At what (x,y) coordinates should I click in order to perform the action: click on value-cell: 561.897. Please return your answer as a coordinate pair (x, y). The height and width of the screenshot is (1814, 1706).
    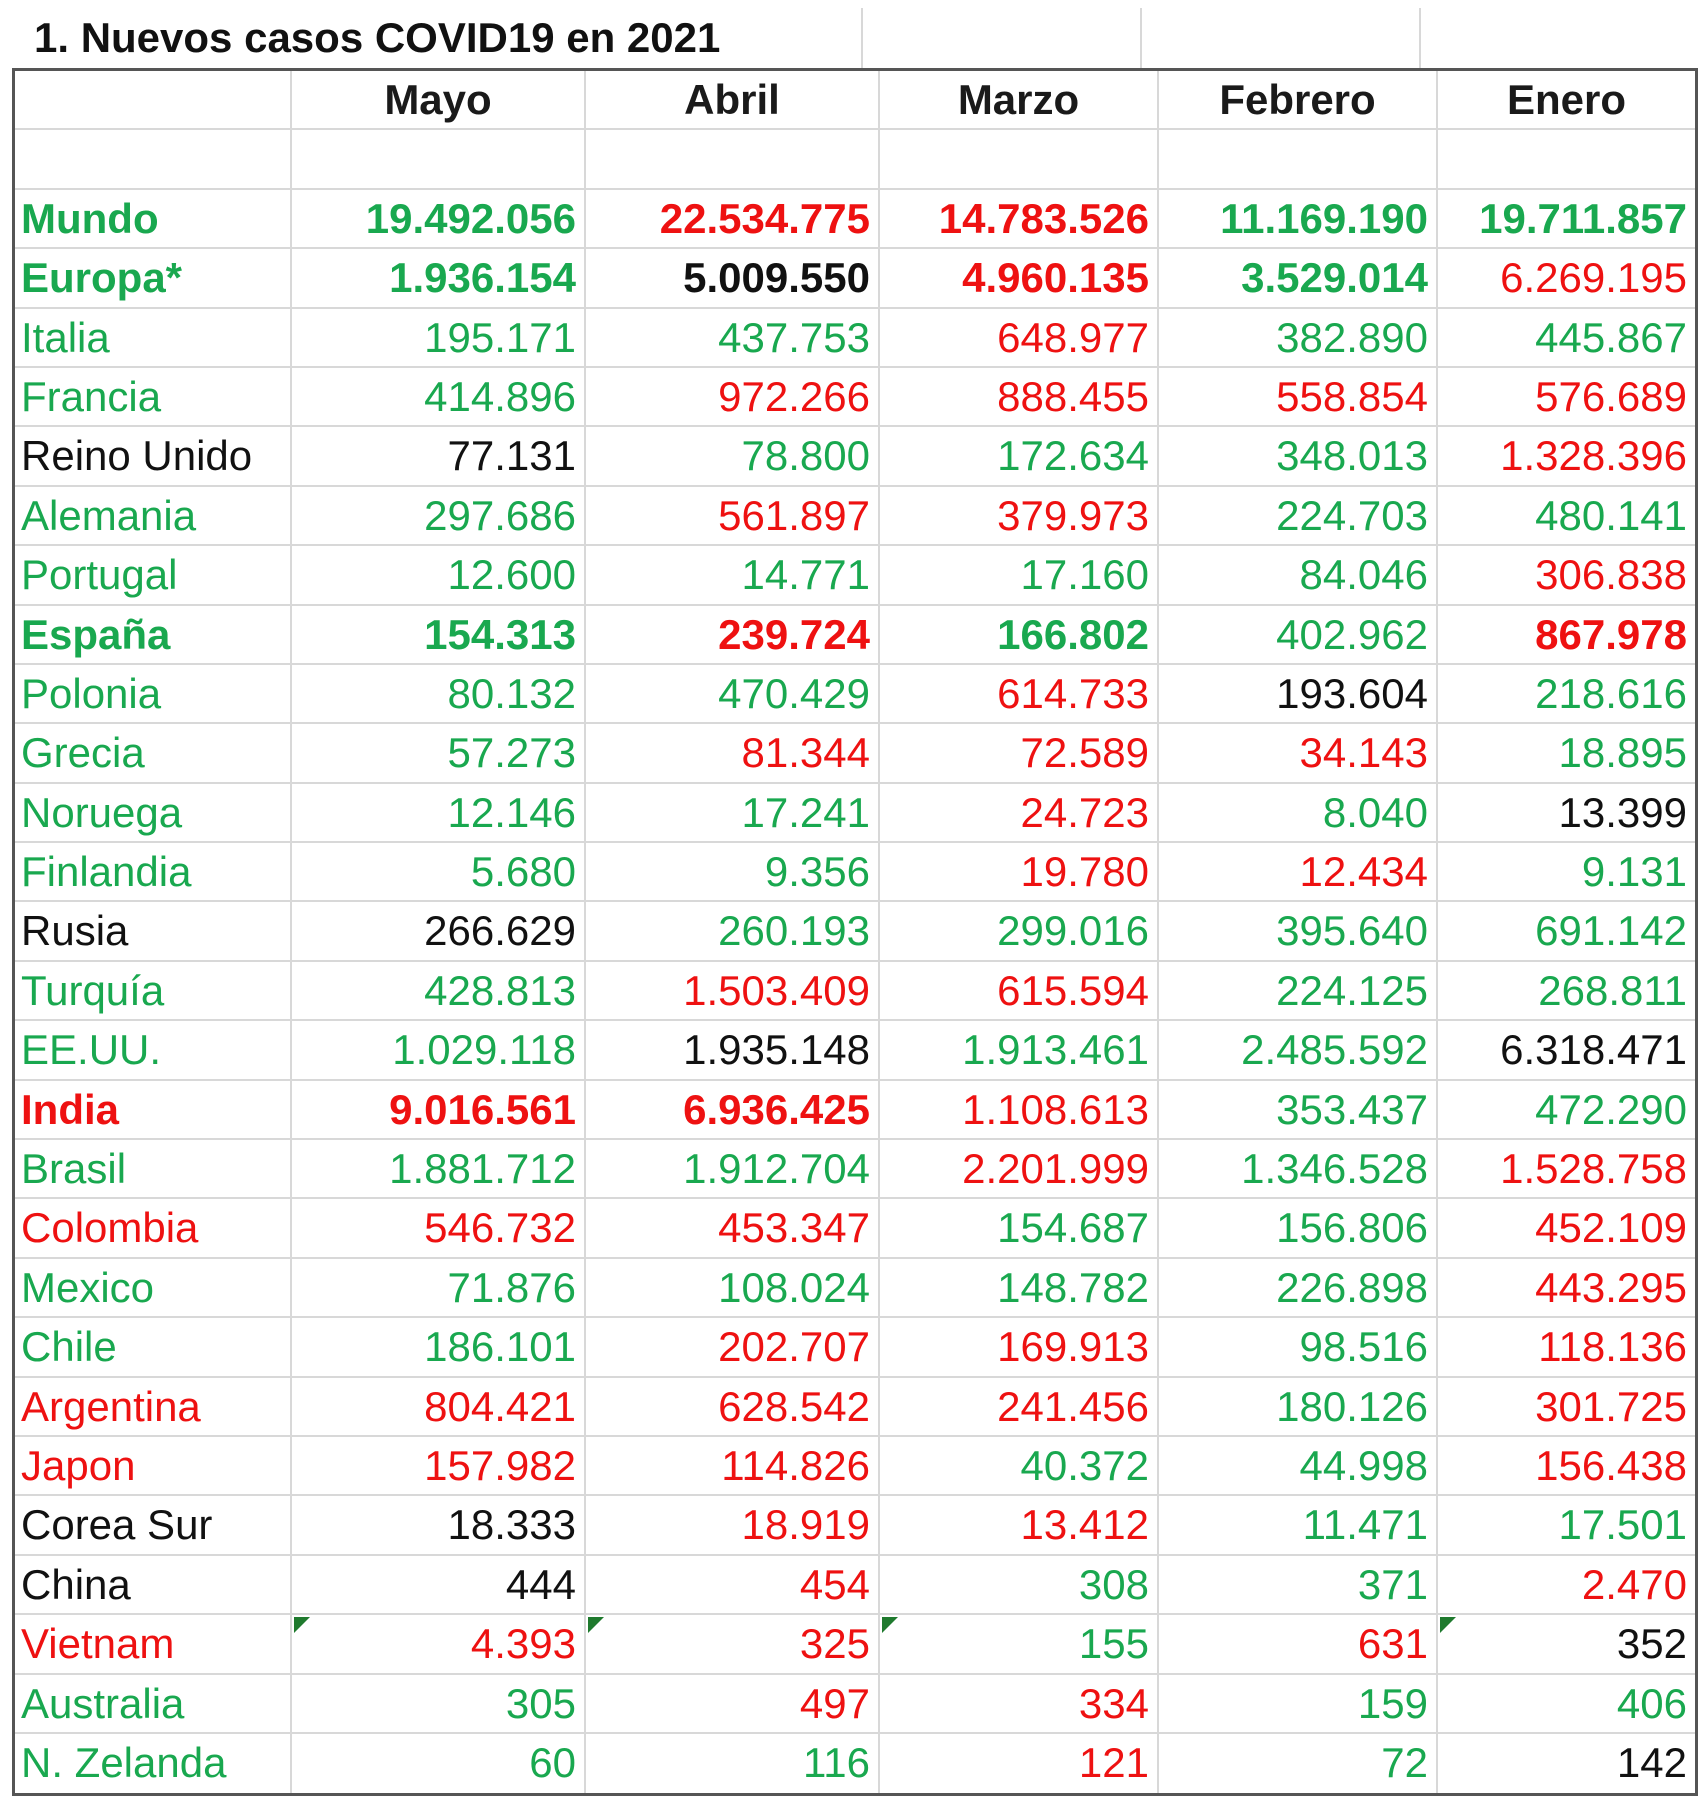
    Looking at the image, I should click on (733, 515).